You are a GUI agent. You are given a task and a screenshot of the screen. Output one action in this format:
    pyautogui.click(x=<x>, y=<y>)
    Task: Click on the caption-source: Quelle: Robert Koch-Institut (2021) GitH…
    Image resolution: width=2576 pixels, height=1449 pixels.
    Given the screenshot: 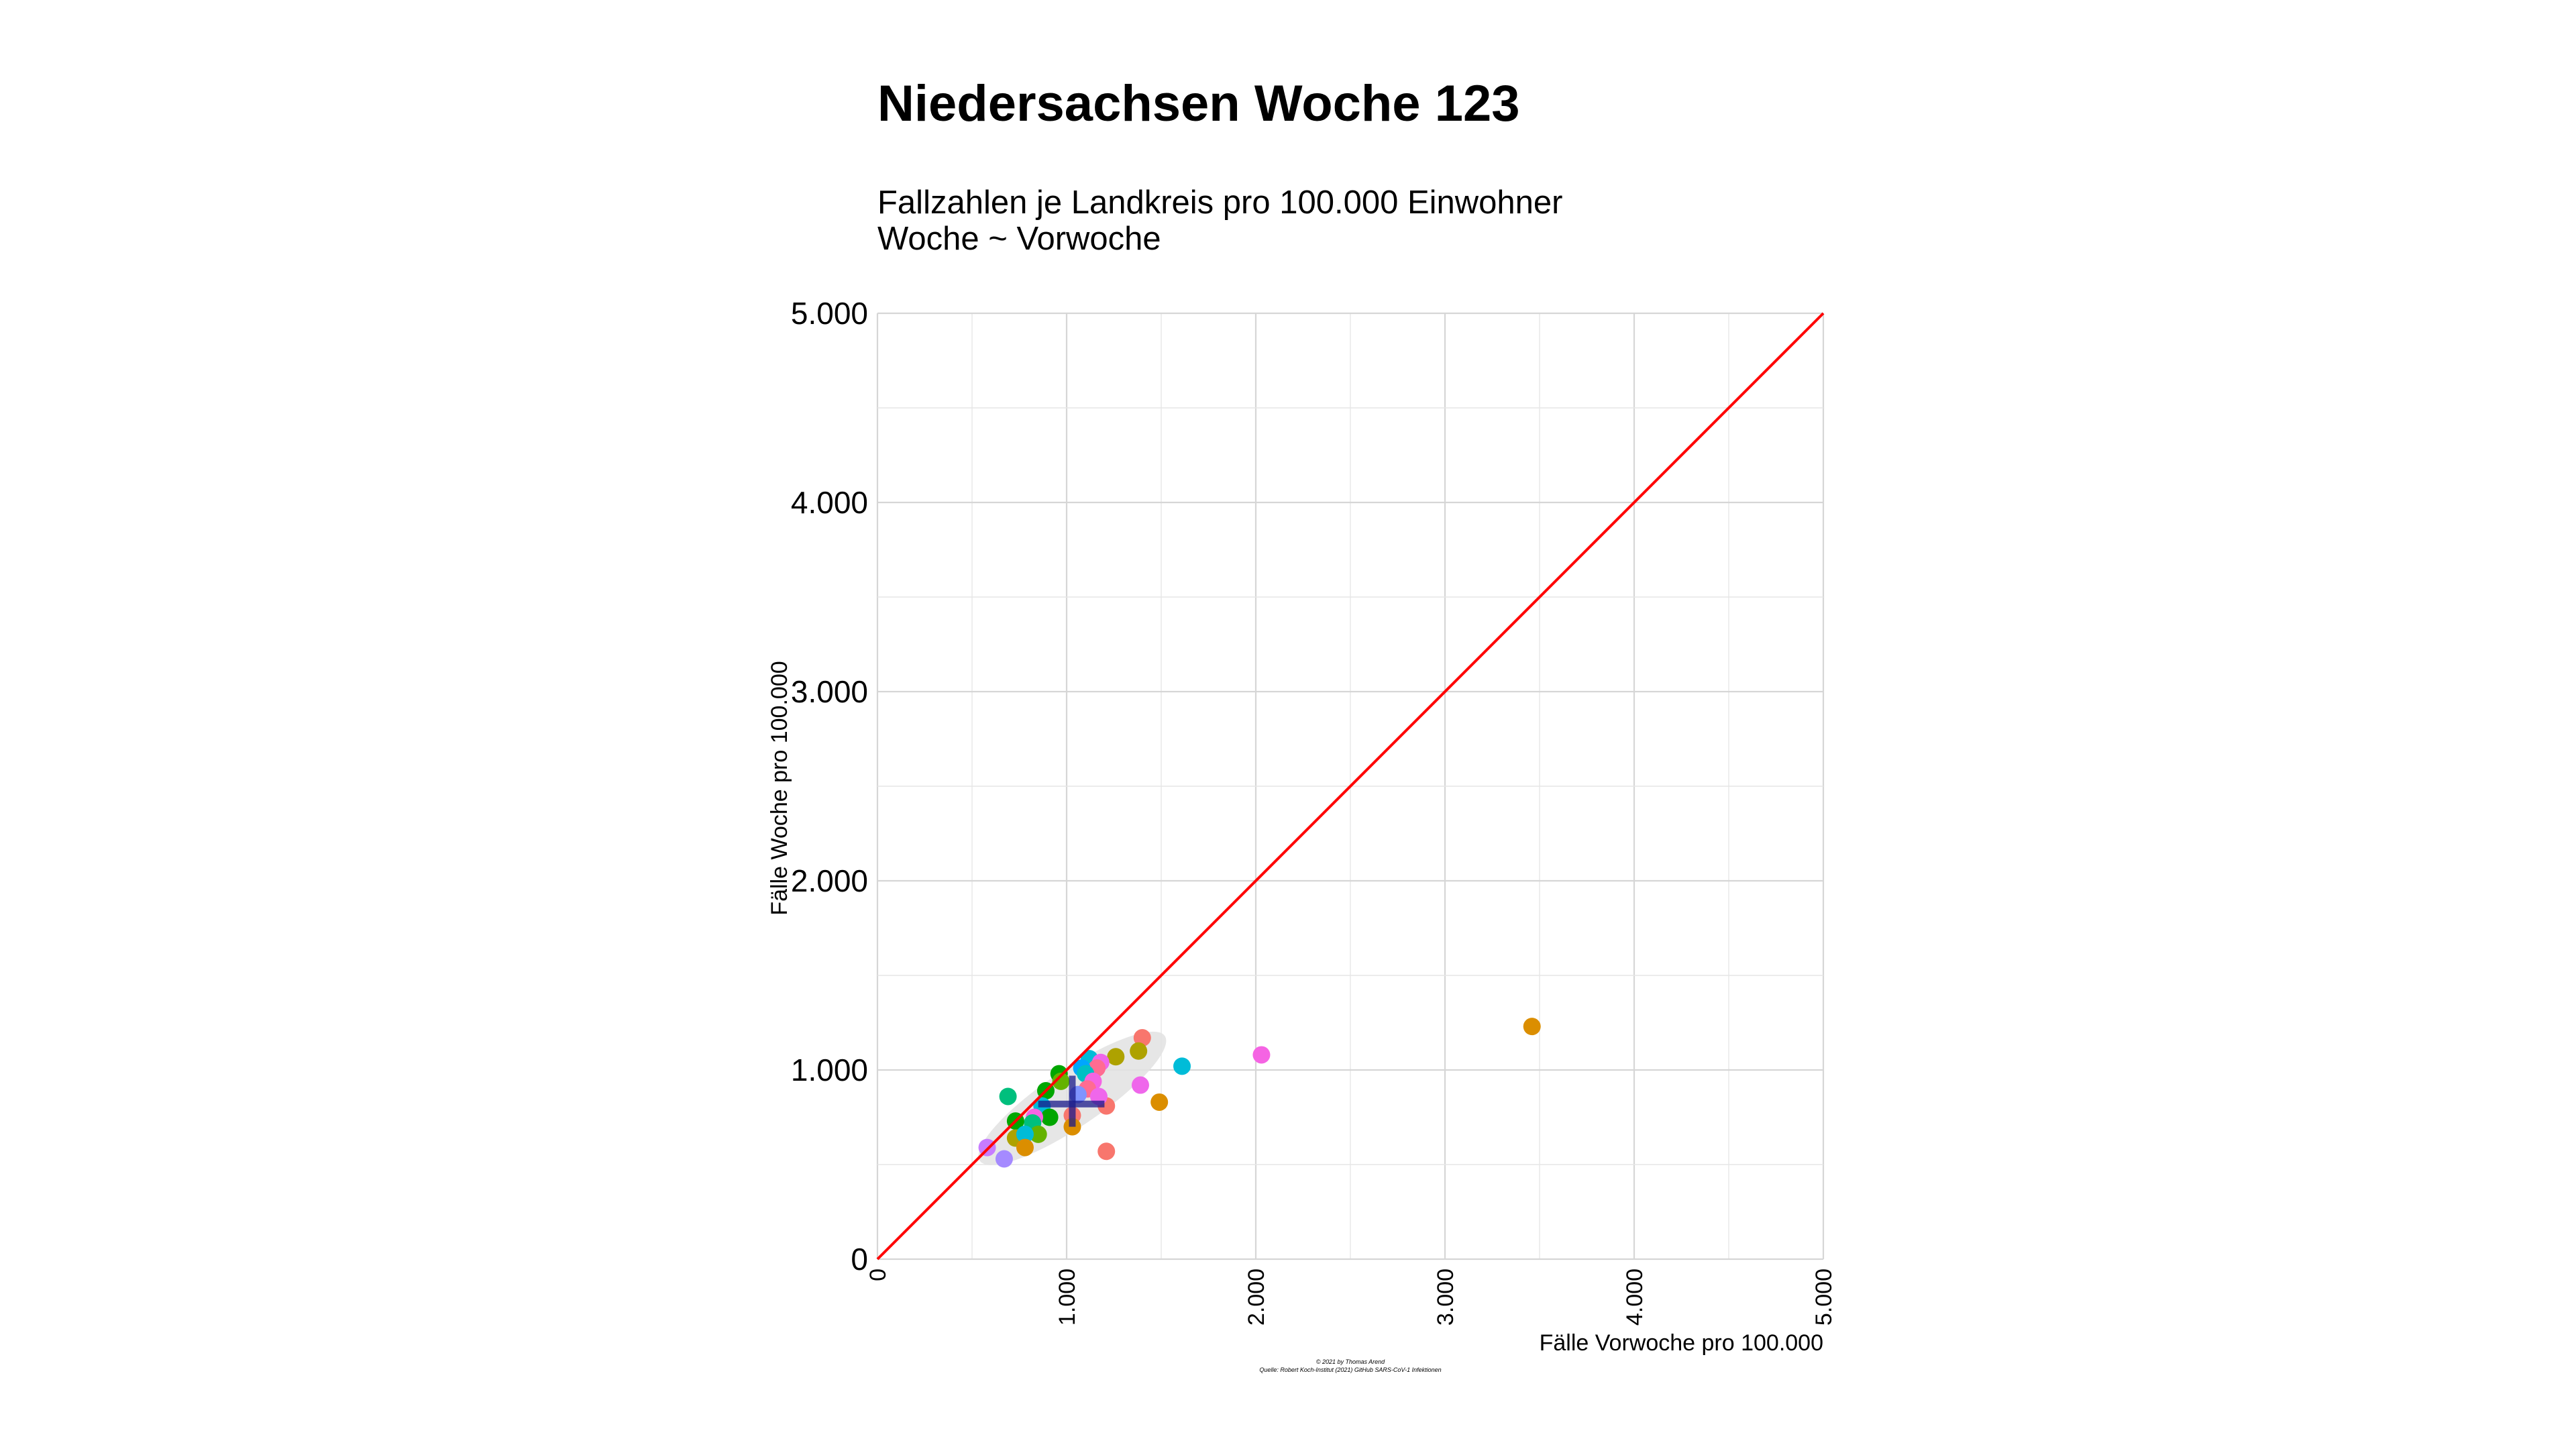 What is the action you would take?
    pyautogui.click(x=1350, y=1369)
    